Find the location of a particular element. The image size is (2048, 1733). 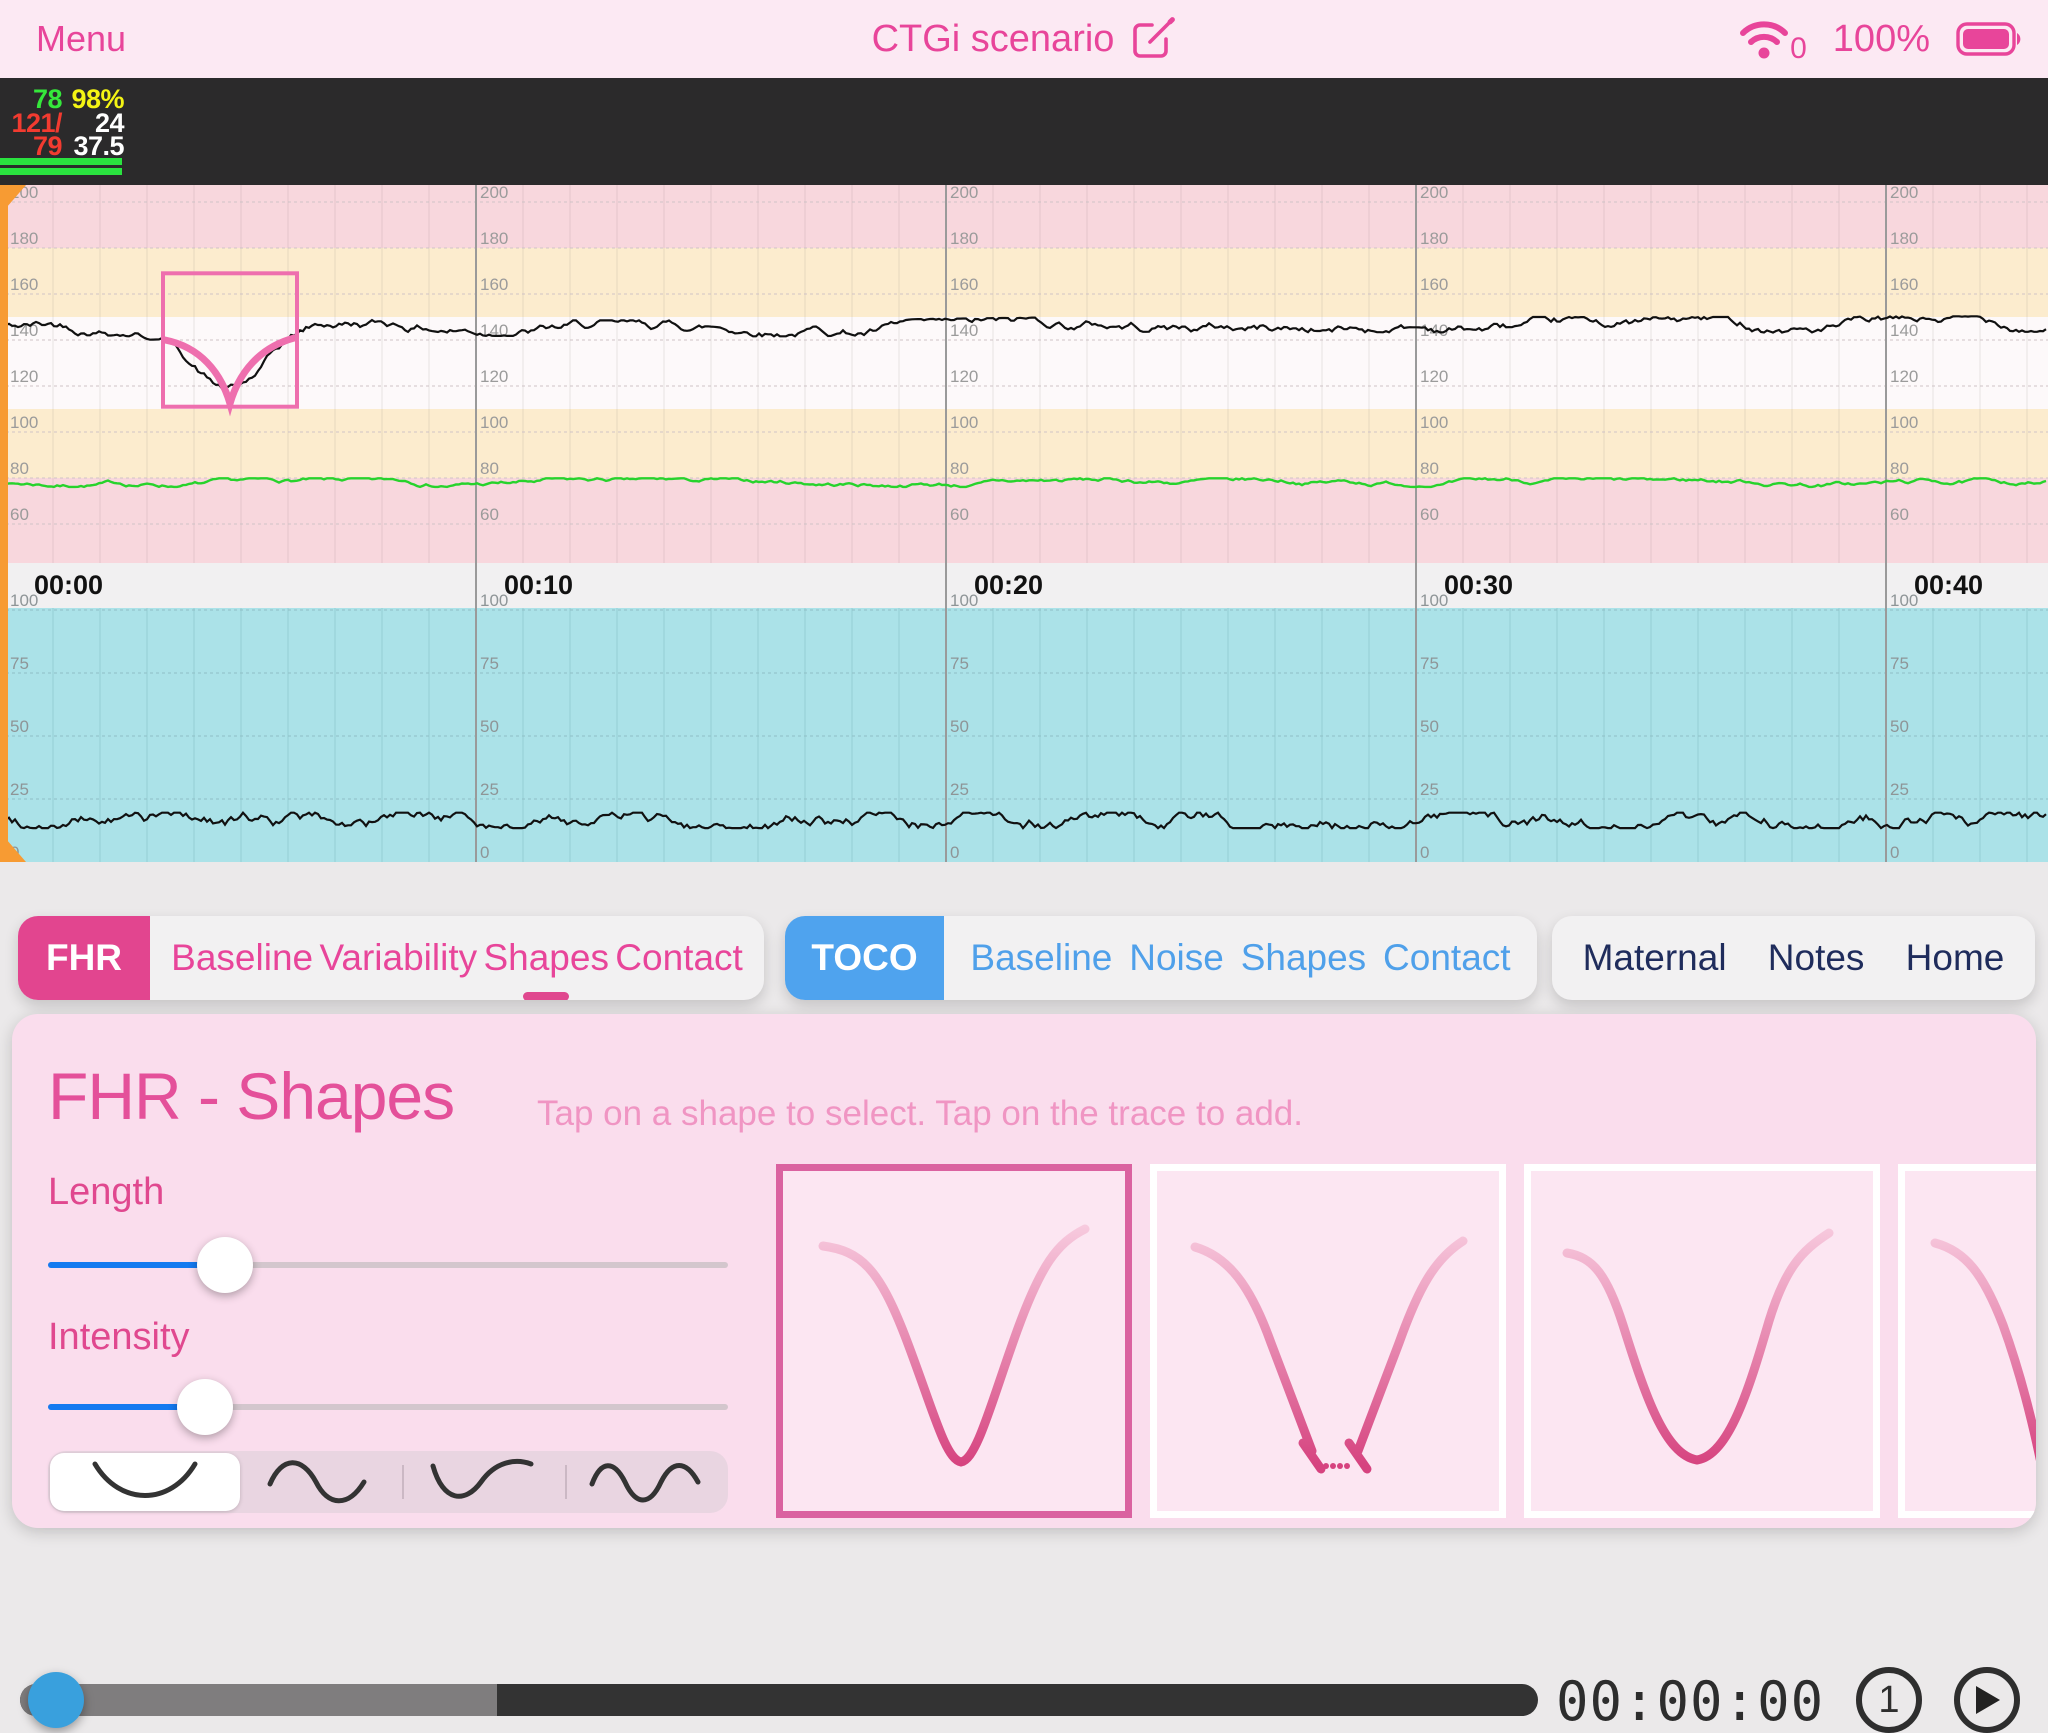

play-button is located at coordinates (1987, 1700).